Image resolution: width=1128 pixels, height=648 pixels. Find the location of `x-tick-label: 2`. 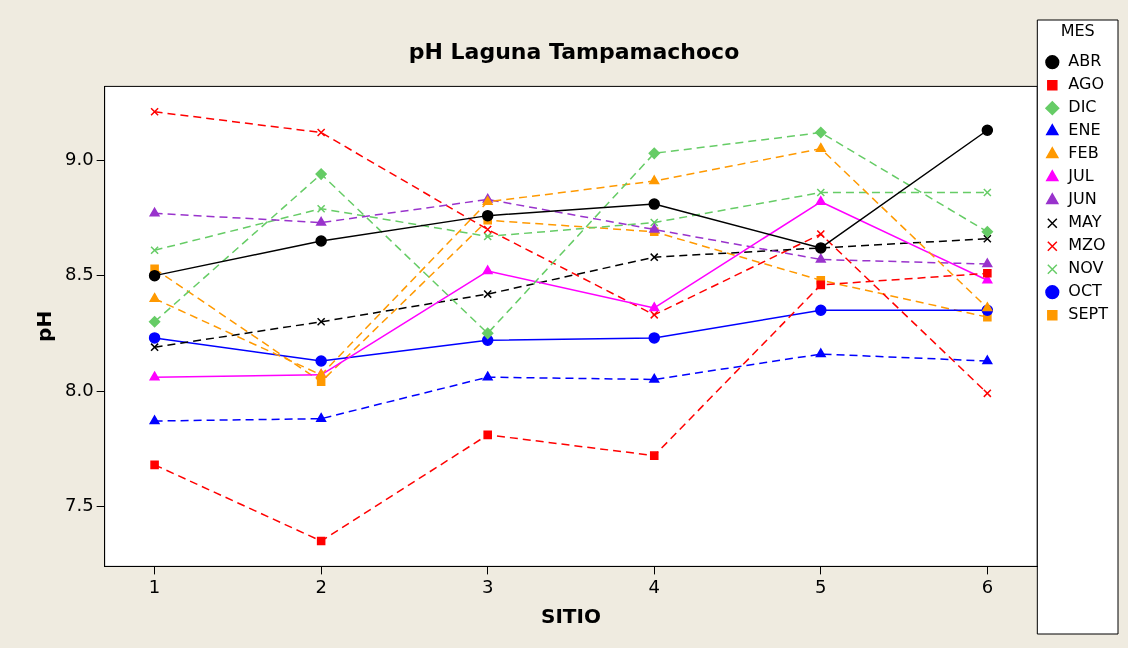

x-tick-label: 2 is located at coordinates (321, 586).